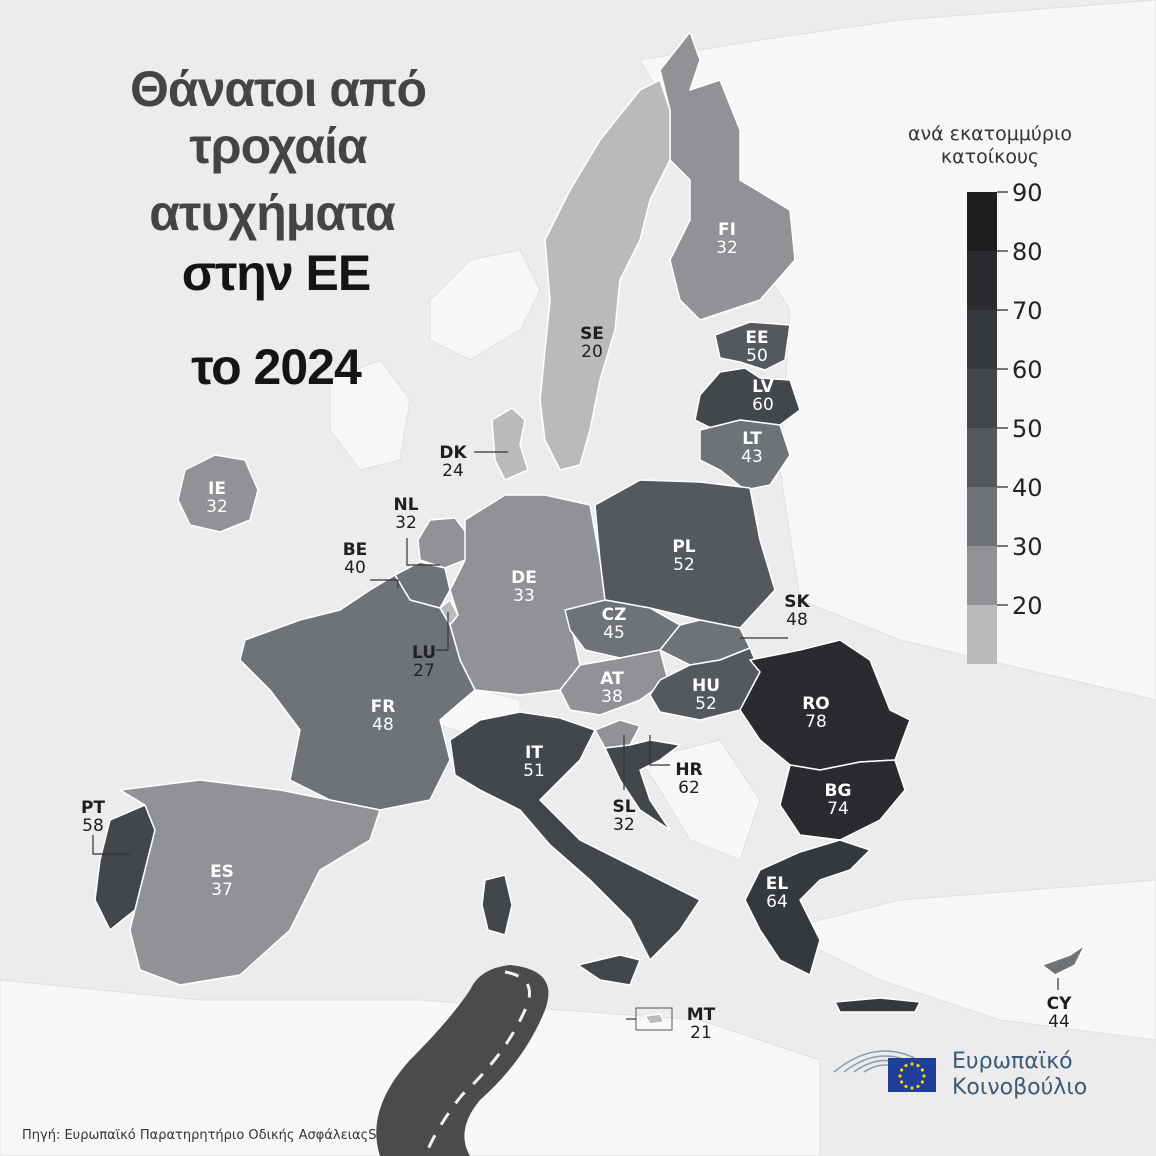  Describe the element at coordinates (1012, 1061) in the screenshot. I see `logo-line-1: Ευρωπαϊκό` at that location.